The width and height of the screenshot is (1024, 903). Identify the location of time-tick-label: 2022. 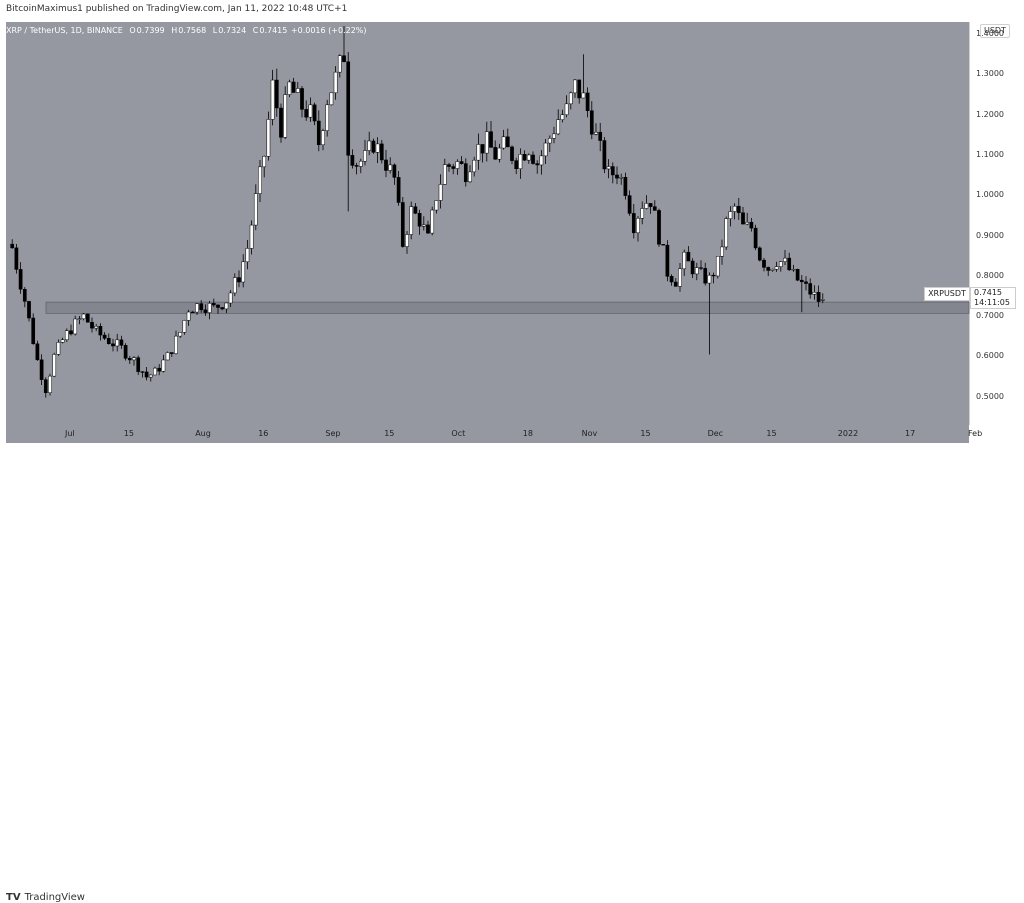
(848, 433).